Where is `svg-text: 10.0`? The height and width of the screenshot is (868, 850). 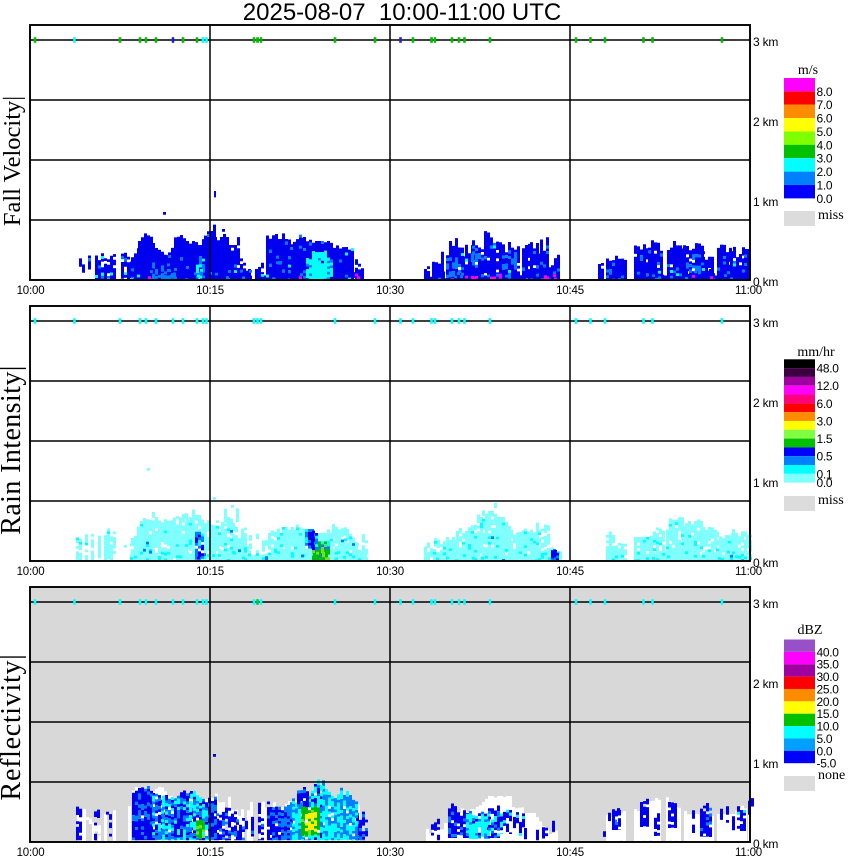
svg-text: 10.0 is located at coordinates (828, 727).